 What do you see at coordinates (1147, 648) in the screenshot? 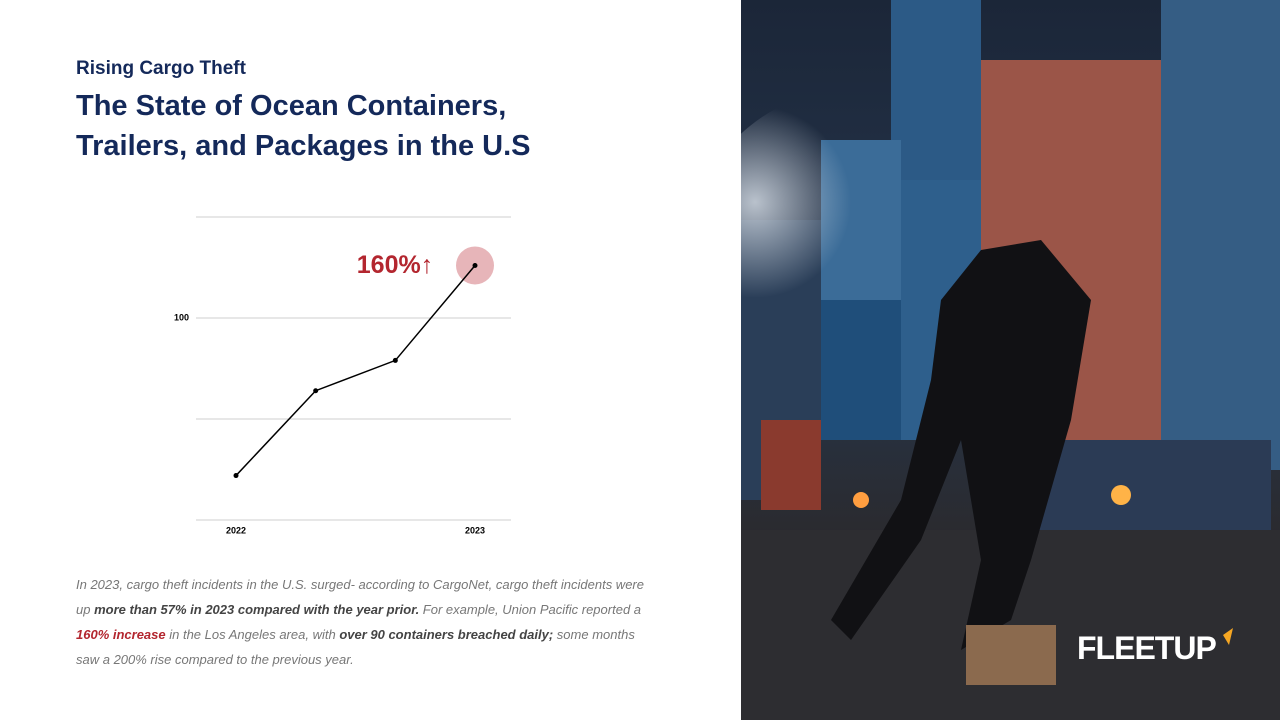
I see `logo: FLEETUP` at bounding box center [1147, 648].